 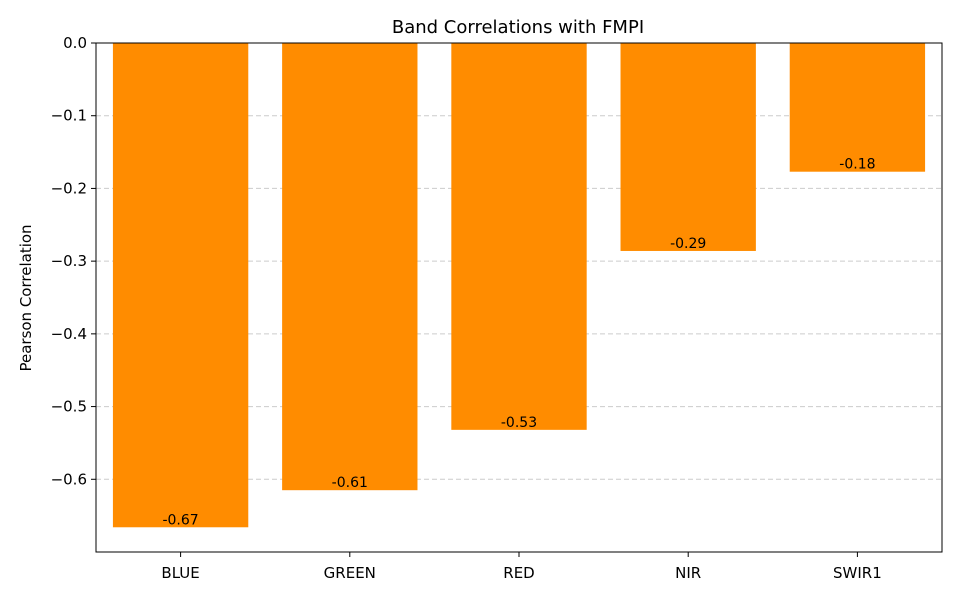 What do you see at coordinates (688, 244) in the screenshot?
I see `data-label: -0.29` at bounding box center [688, 244].